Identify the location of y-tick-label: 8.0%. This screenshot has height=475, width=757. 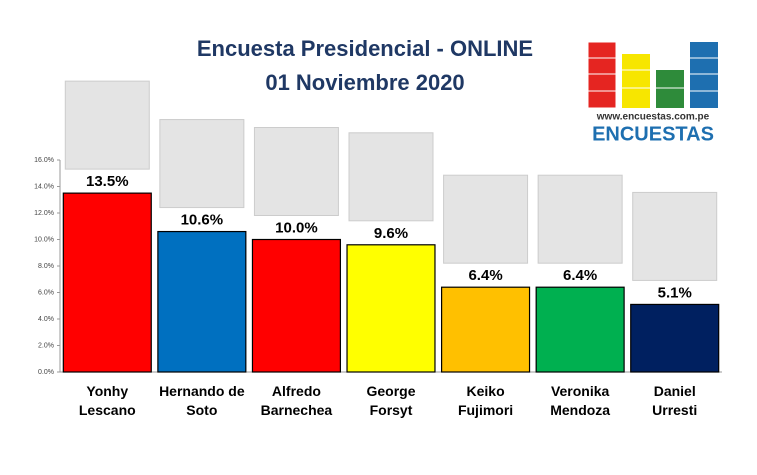
(46, 266).